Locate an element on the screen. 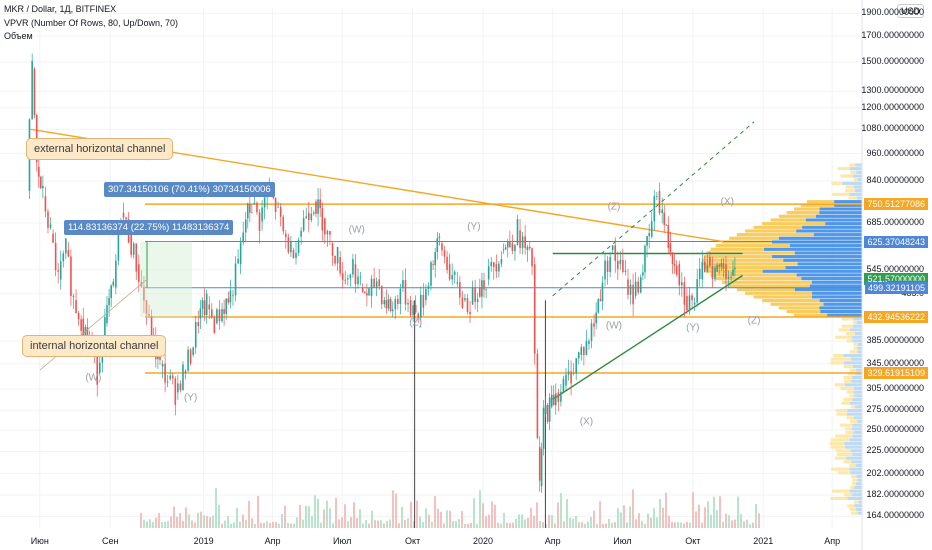 This screenshot has height=550, width=932. x-tick-label: Апр is located at coordinates (552, 541).